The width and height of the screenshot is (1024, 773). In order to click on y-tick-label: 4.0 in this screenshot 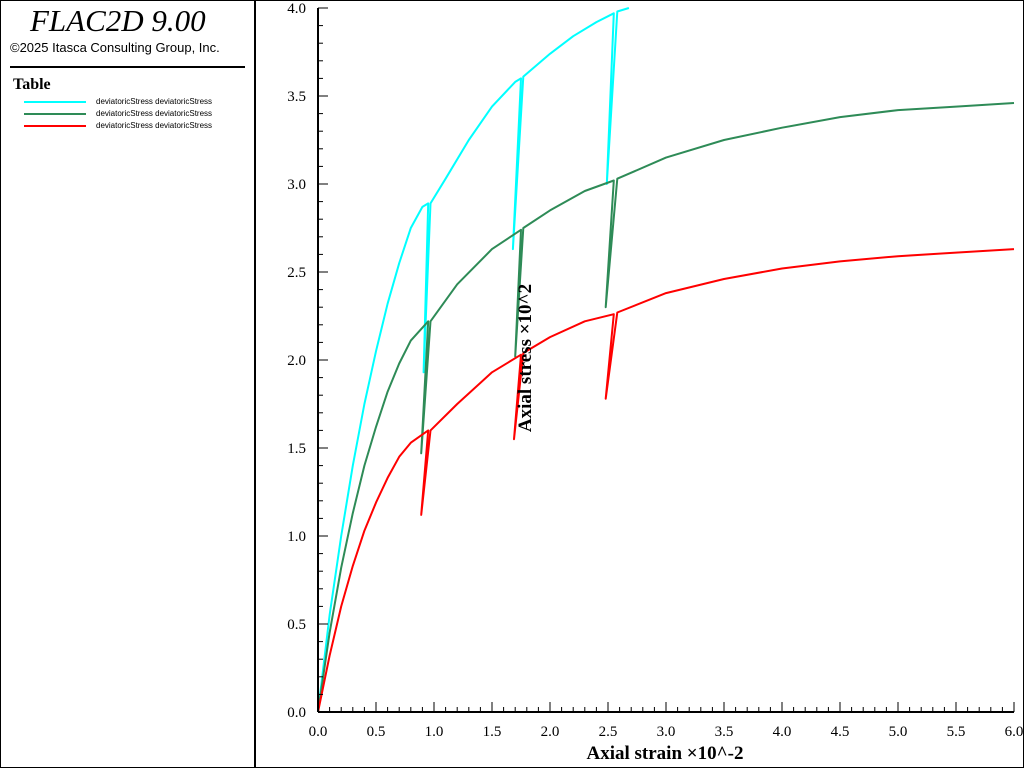, I will do `click(296, 9)`.